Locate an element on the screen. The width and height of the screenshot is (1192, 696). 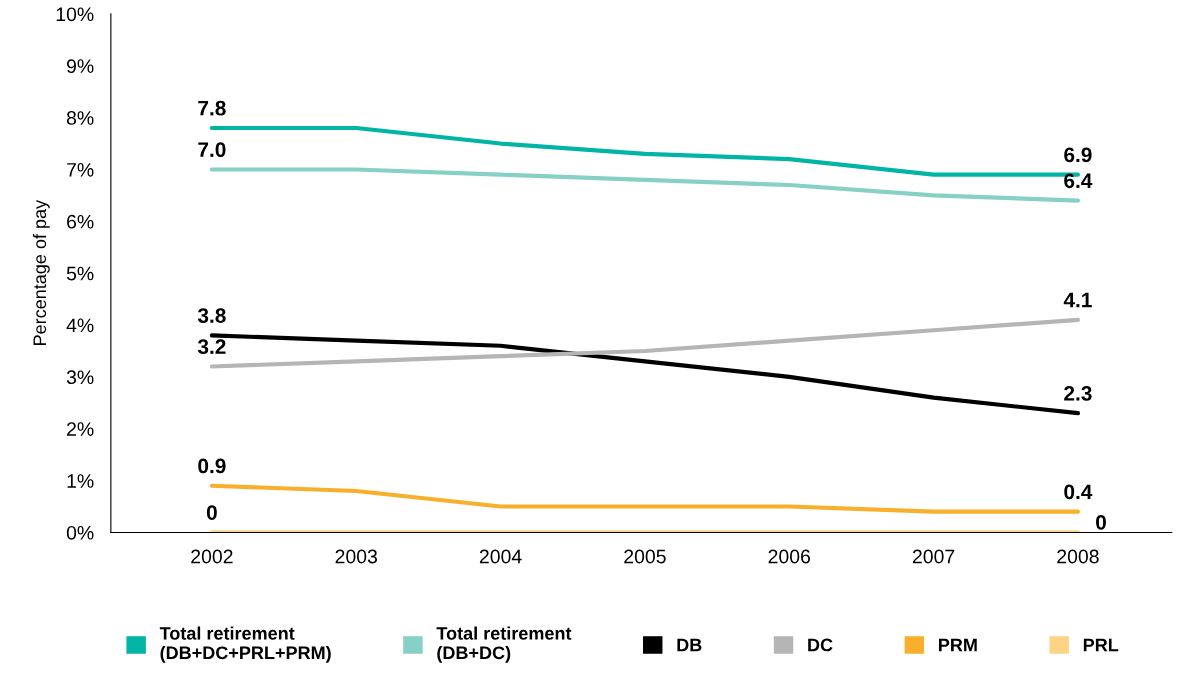
legend-label: DB is located at coordinates (689, 645).